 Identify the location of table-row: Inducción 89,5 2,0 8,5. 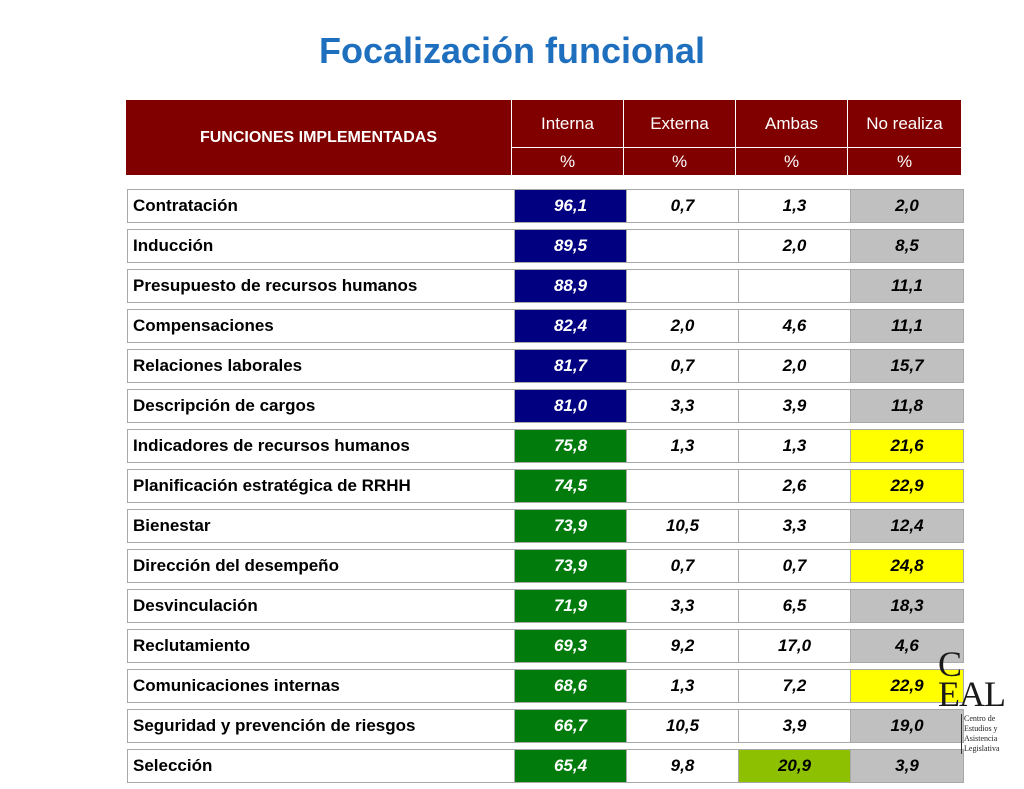
(545, 246).